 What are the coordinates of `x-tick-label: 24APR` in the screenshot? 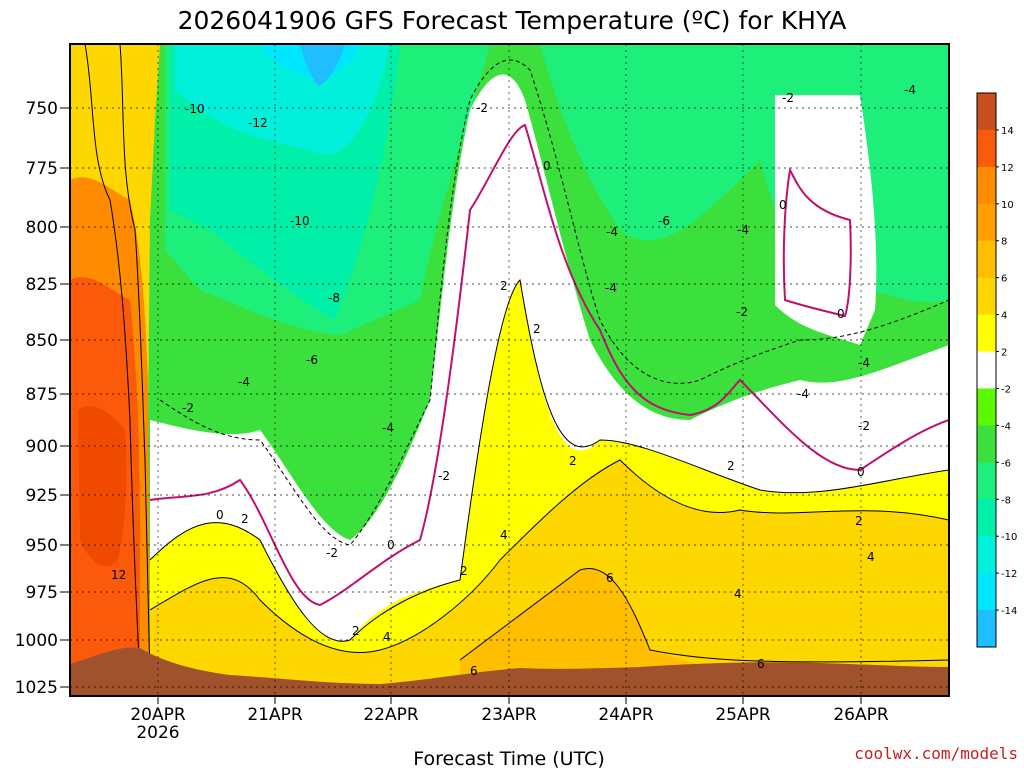 It's located at (626, 715).